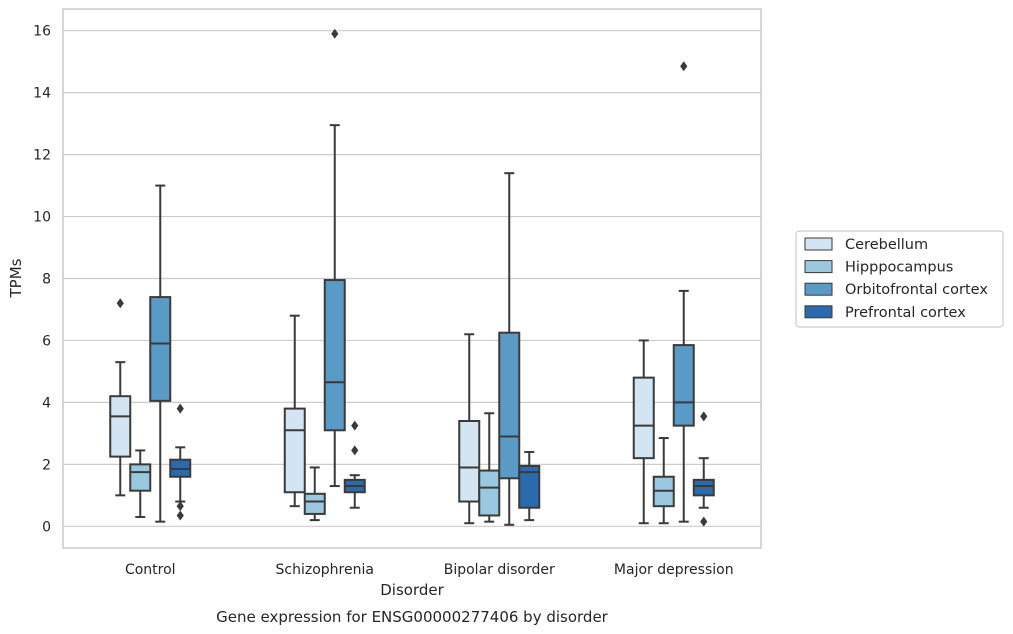 This screenshot has height=634, width=1013. What do you see at coordinates (674, 570) in the screenshot?
I see `x-tick-label: Major depression` at bounding box center [674, 570].